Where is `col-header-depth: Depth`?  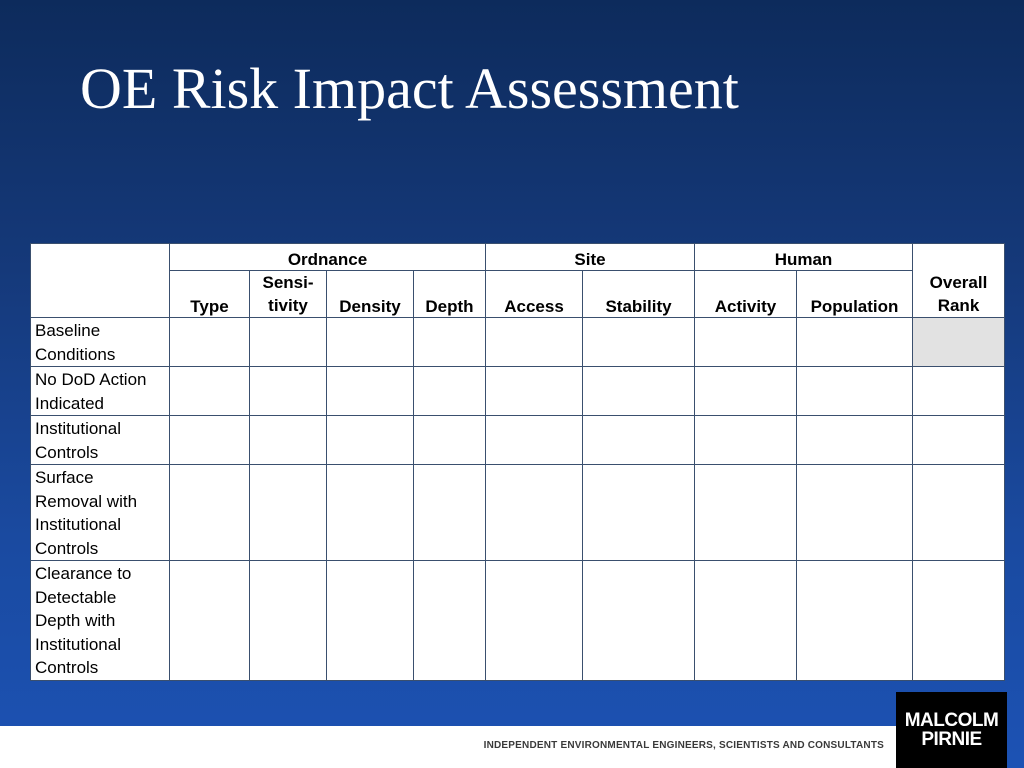
col-header-depth: Depth is located at coordinates (449, 294).